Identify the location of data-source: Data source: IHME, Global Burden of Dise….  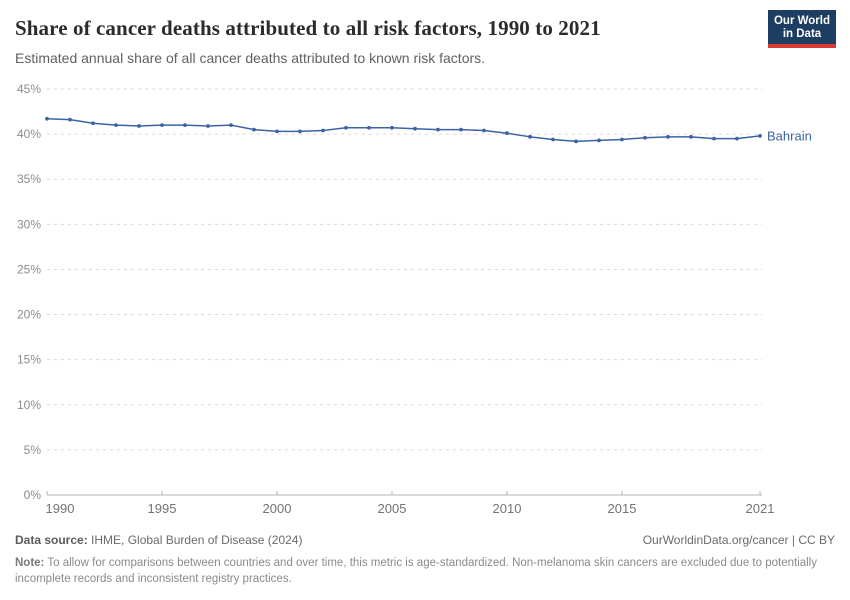
(158, 540).